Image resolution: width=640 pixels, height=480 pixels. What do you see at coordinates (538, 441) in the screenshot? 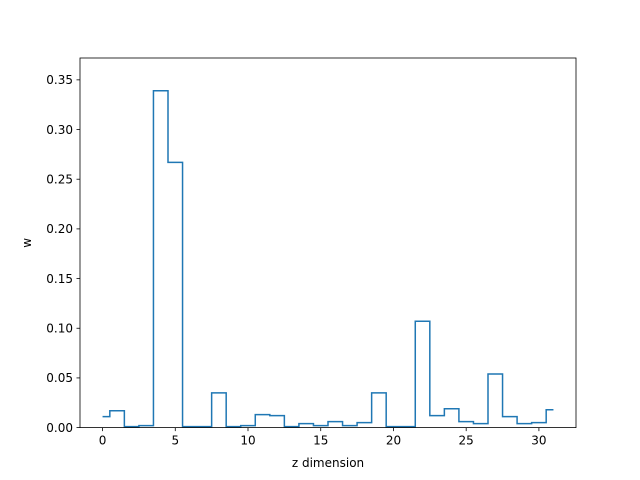
I see `x-tick-label: 30` at bounding box center [538, 441].